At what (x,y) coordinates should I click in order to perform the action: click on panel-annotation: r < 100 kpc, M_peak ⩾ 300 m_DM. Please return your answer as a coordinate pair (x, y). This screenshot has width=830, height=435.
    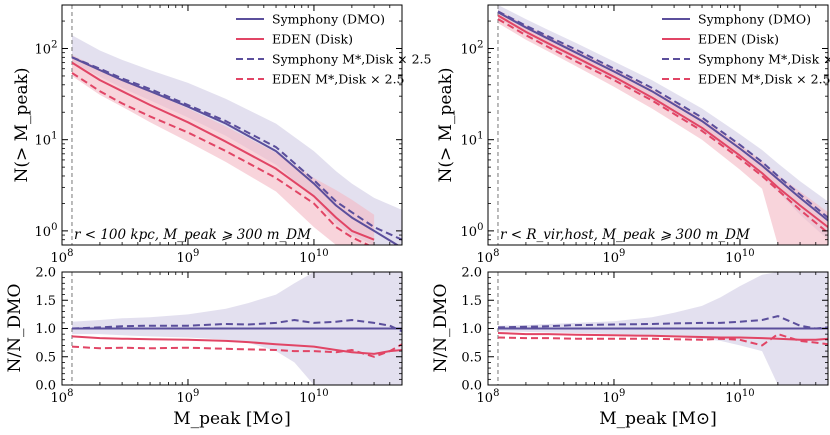
    Looking at the image, I should click on (193, 235).